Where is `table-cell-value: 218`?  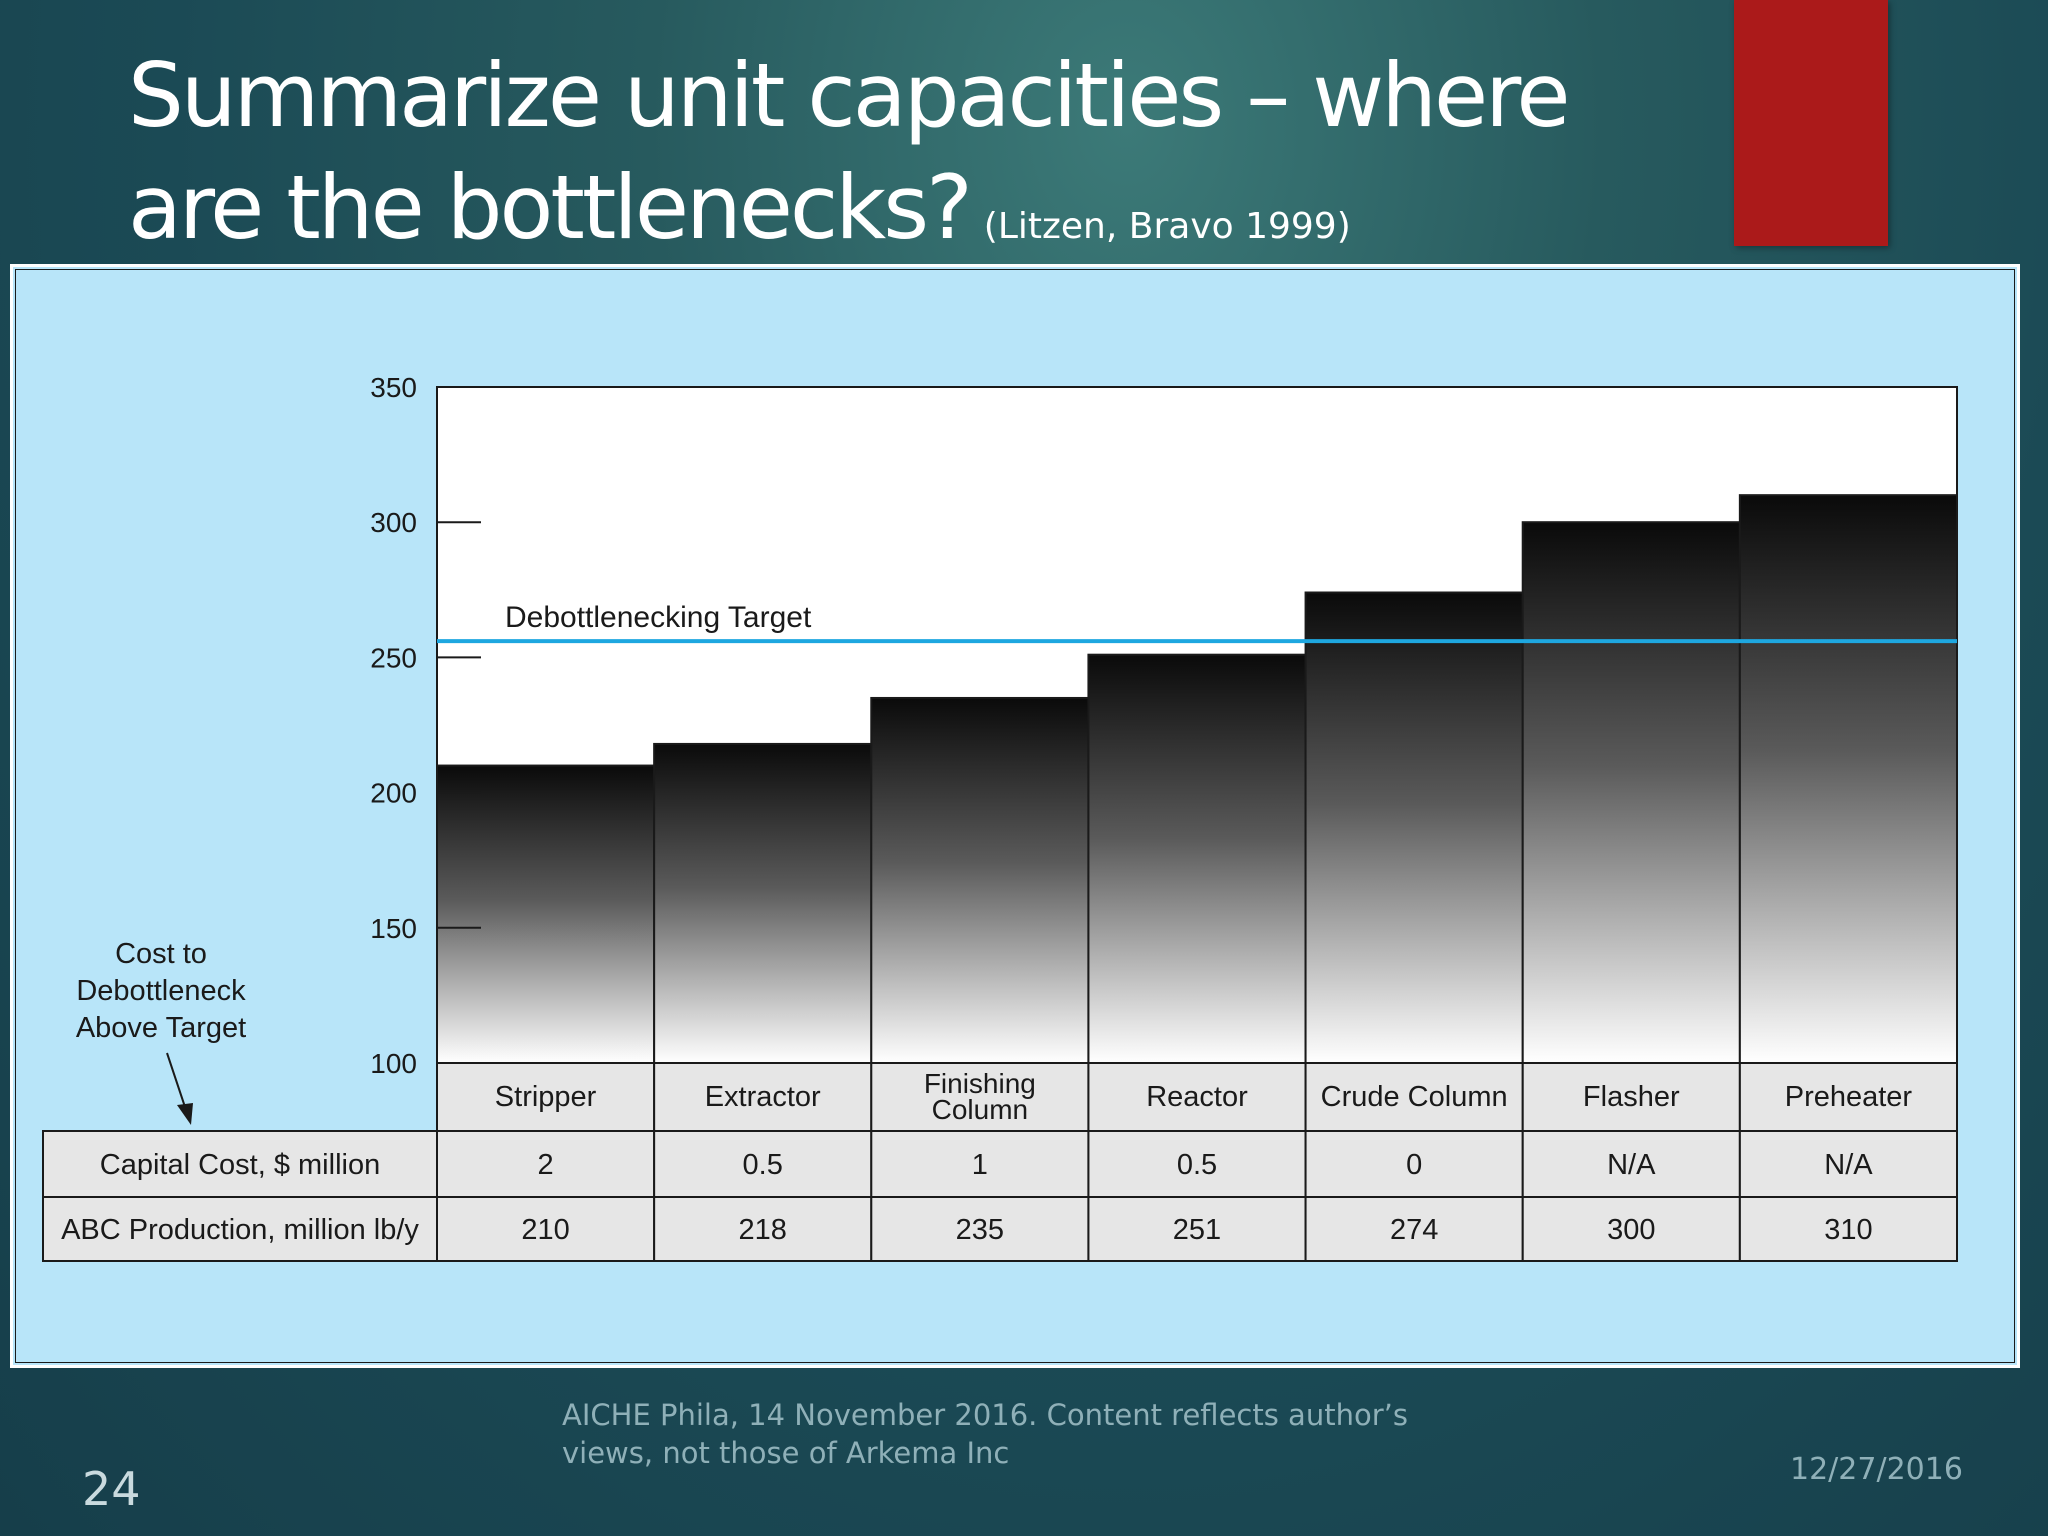
table-cell-value: 218 is located at coordinates (763, 1230).